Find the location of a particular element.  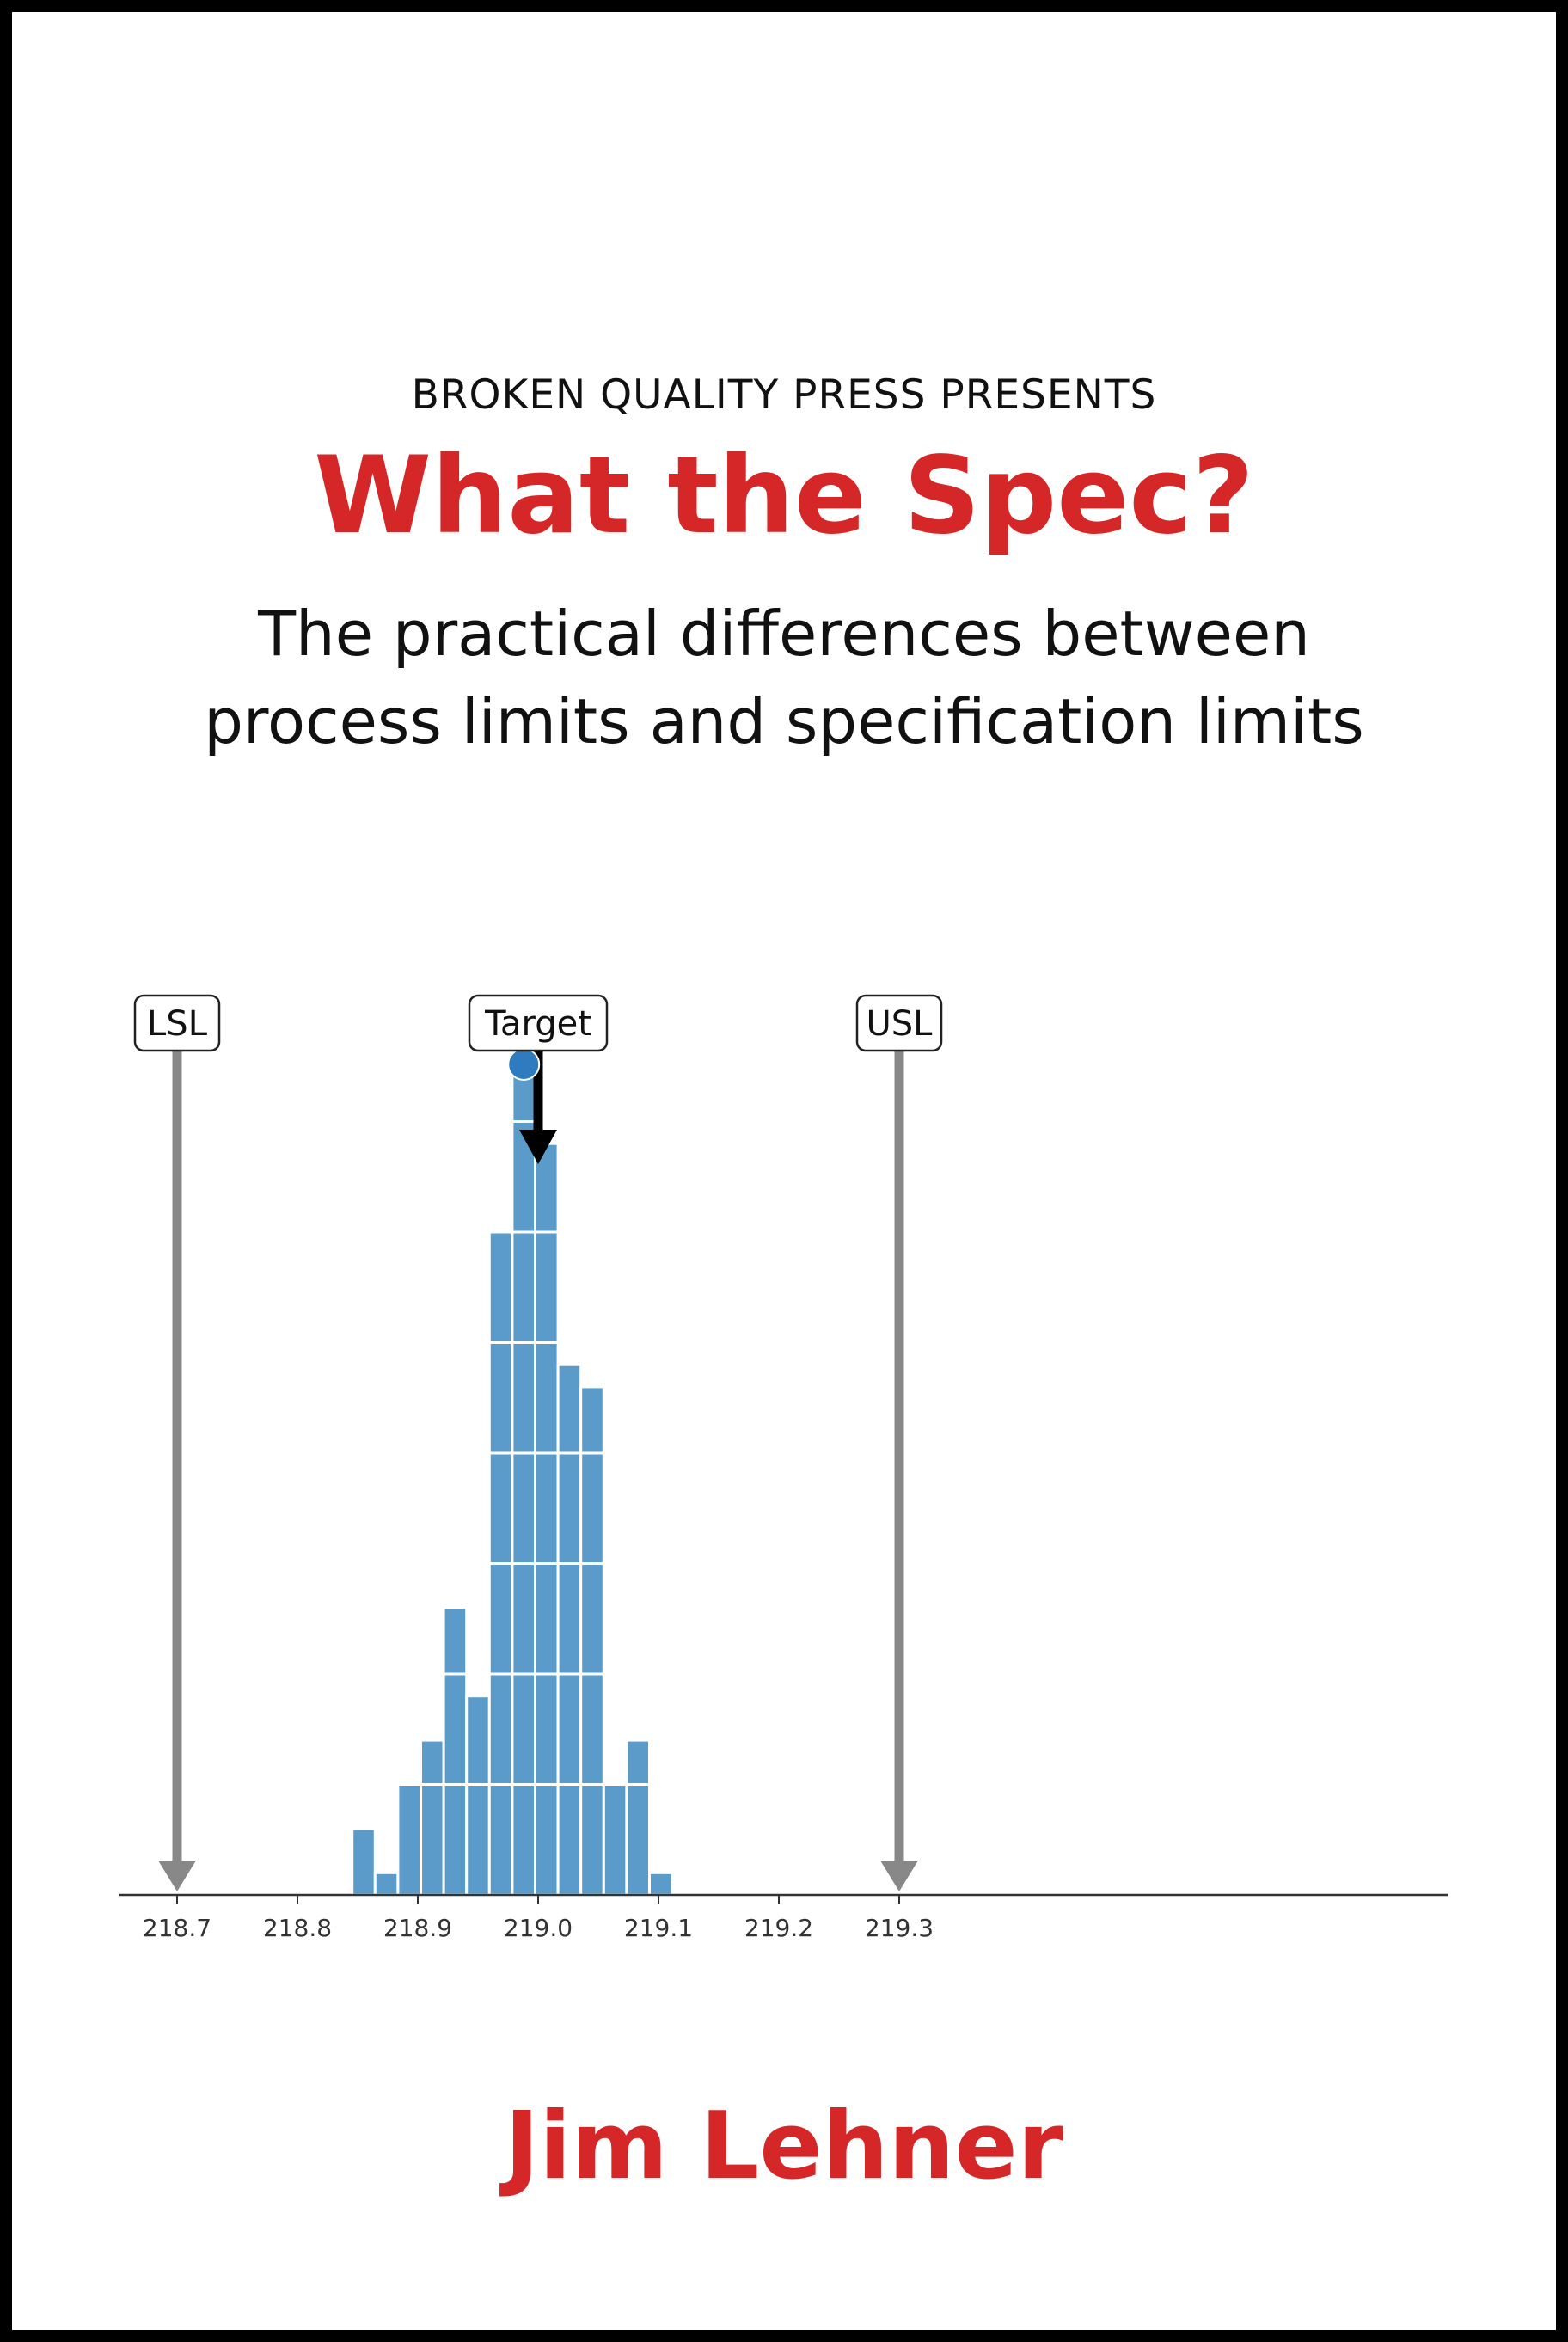

x-tick-label: 219.0 is located at coordinates (538, 1928).